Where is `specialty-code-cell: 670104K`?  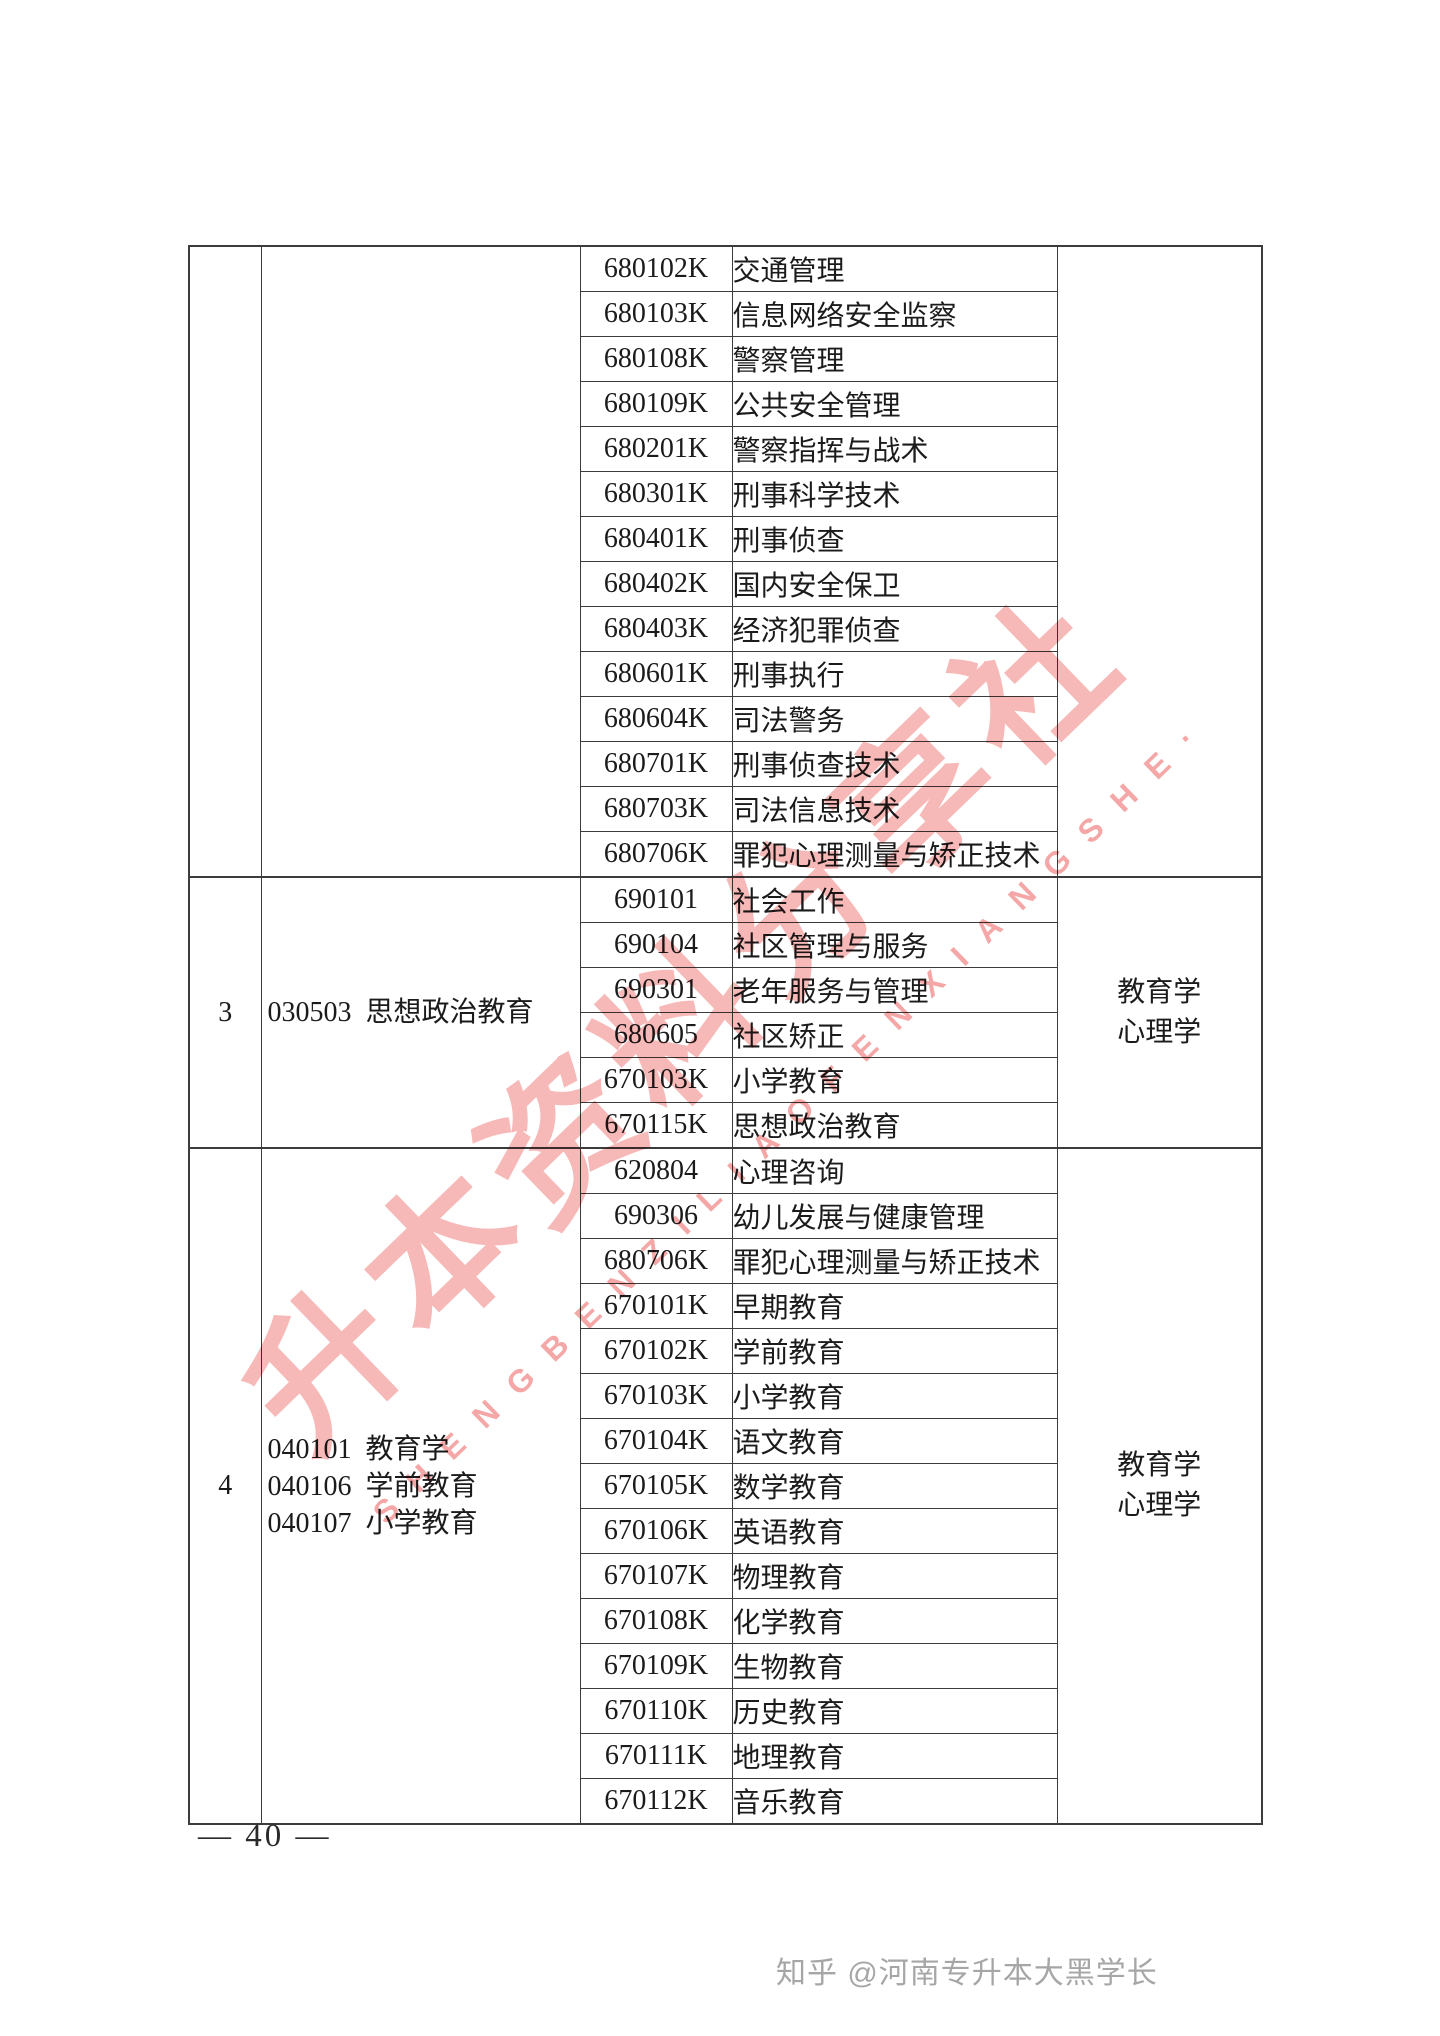 specialty-code-cell: 670104K is located at coordinates (656, 1441).